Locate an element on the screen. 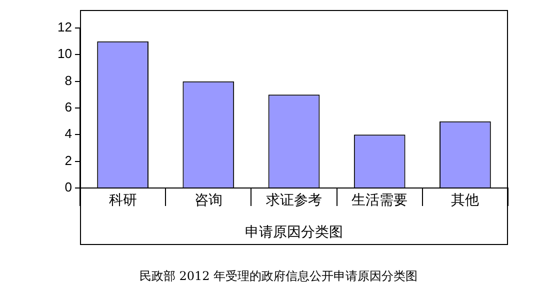  x-tick-label: 生活需要 is located at coordinates (380, 199).